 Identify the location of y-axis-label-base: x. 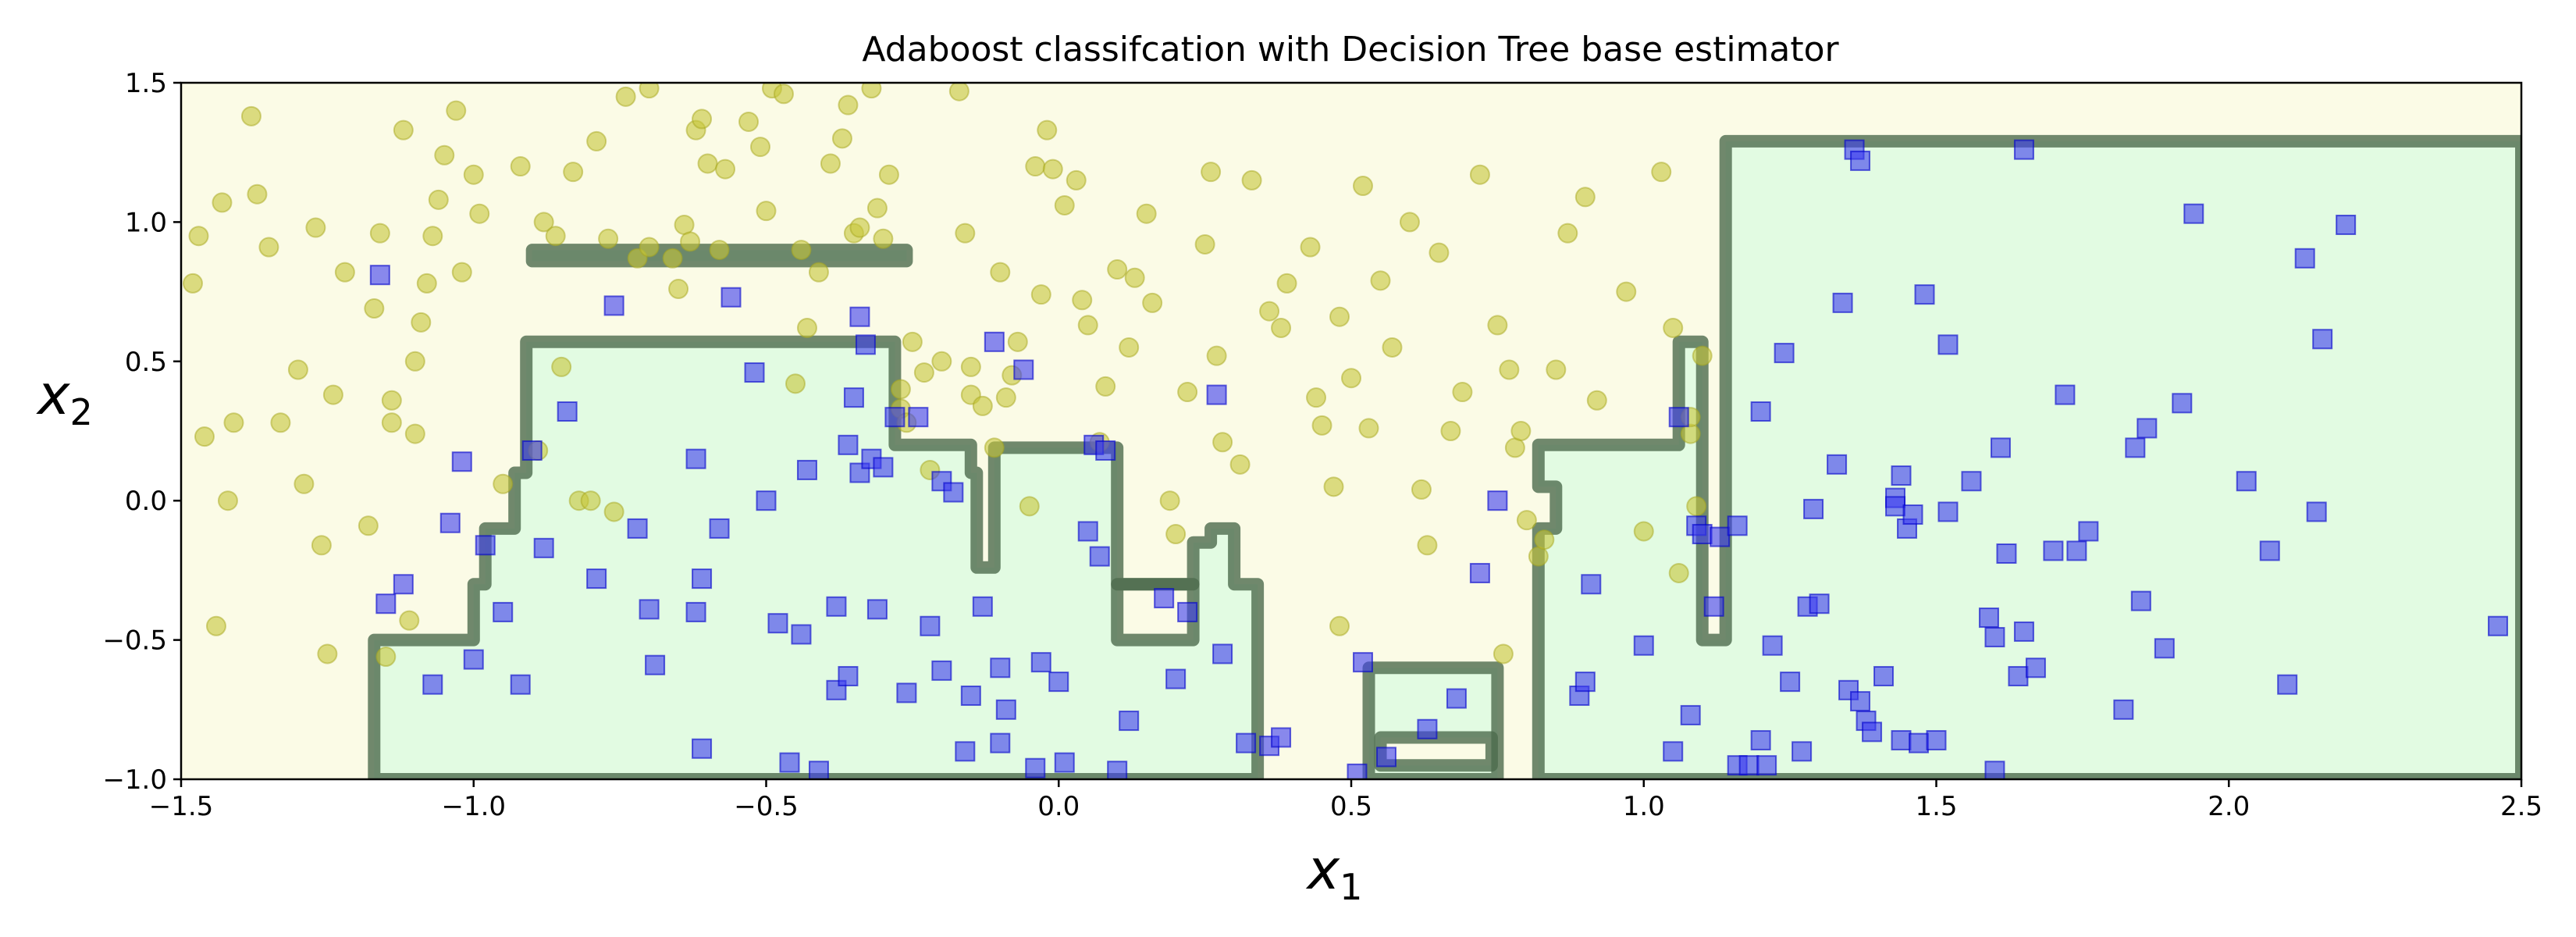
(53, 395).